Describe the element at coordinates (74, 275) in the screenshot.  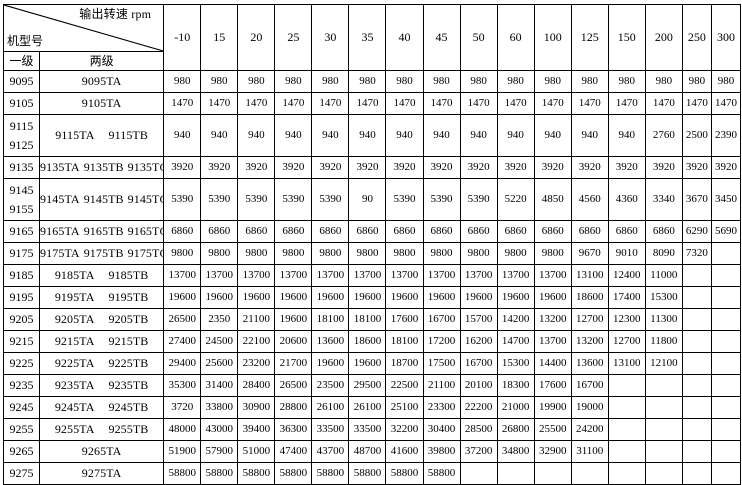
I see `stage-two-model-code: 9185TA` at that location.